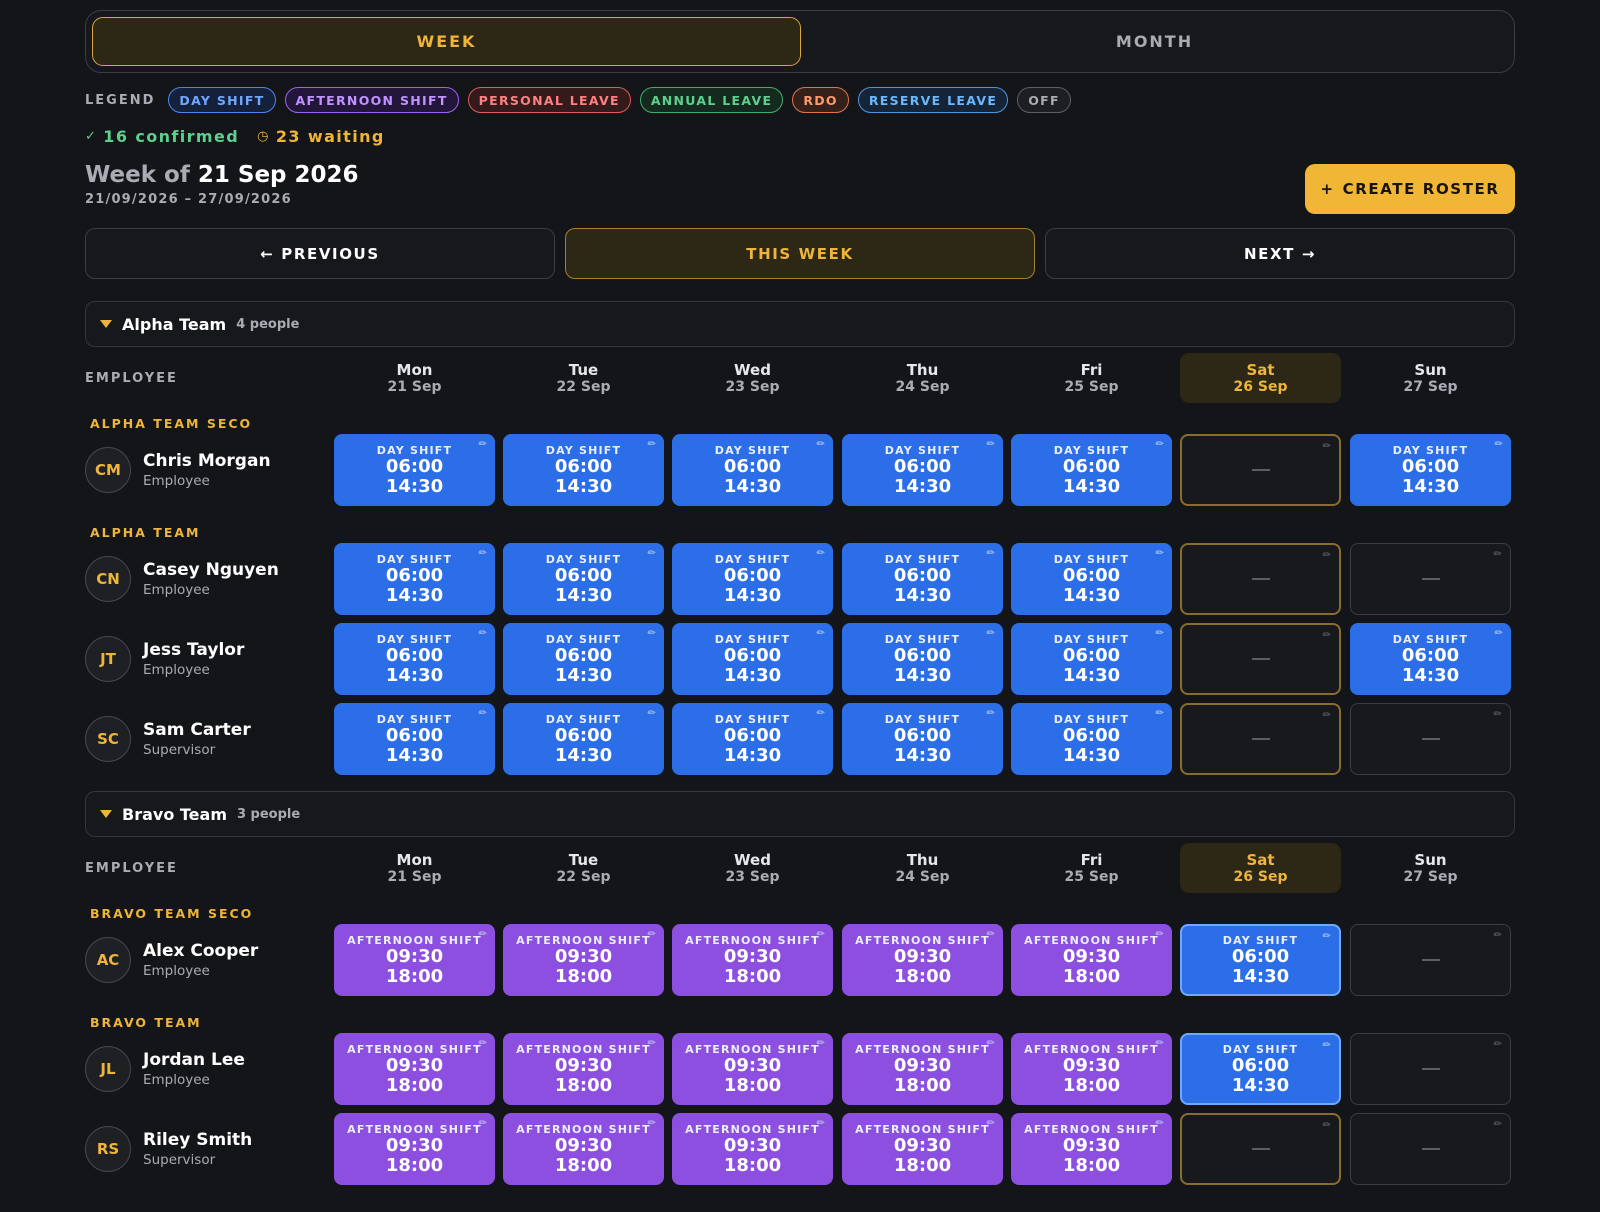  What do you see at coordinates (320, 253) in the screenshot?
I see `previous-week-button: ← PREVIOUS` at bounding box center [320, 253].